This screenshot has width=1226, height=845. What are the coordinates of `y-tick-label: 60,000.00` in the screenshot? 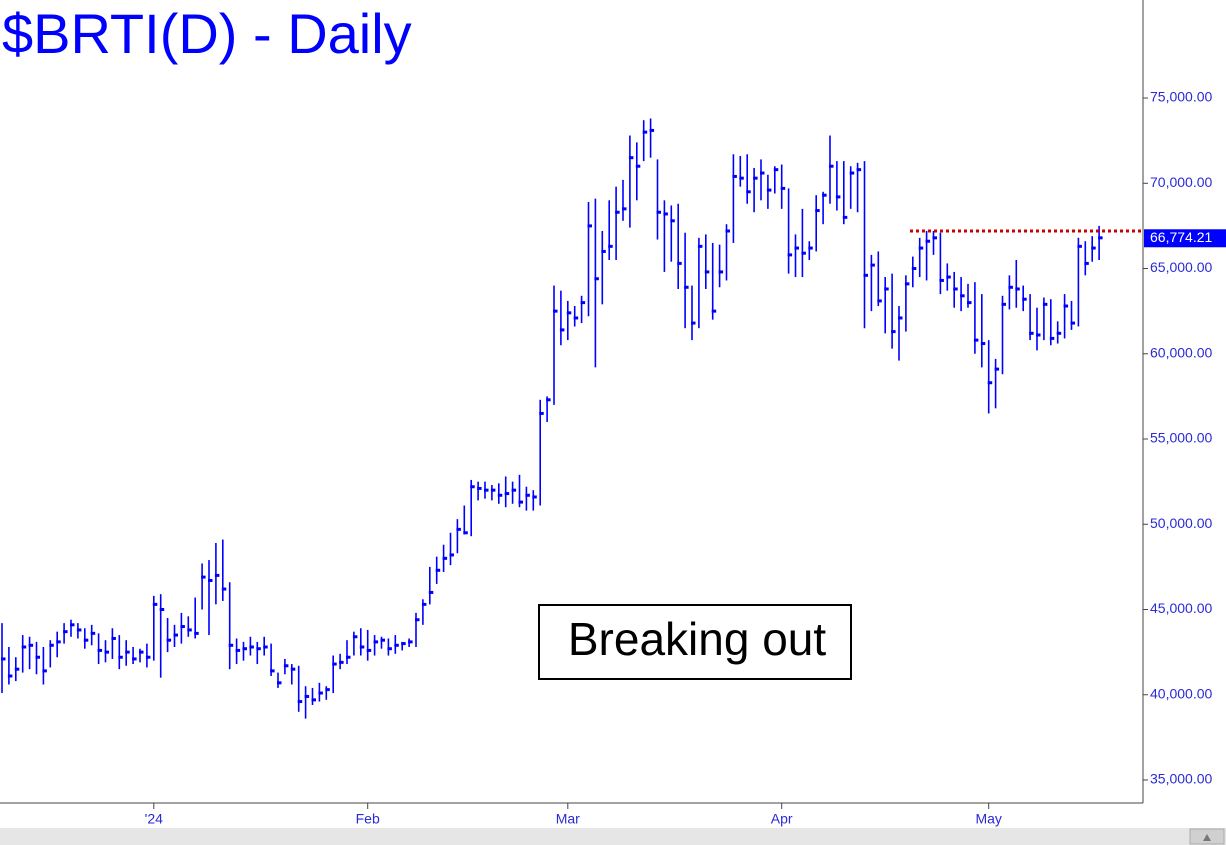 It's located at (1181, 352).